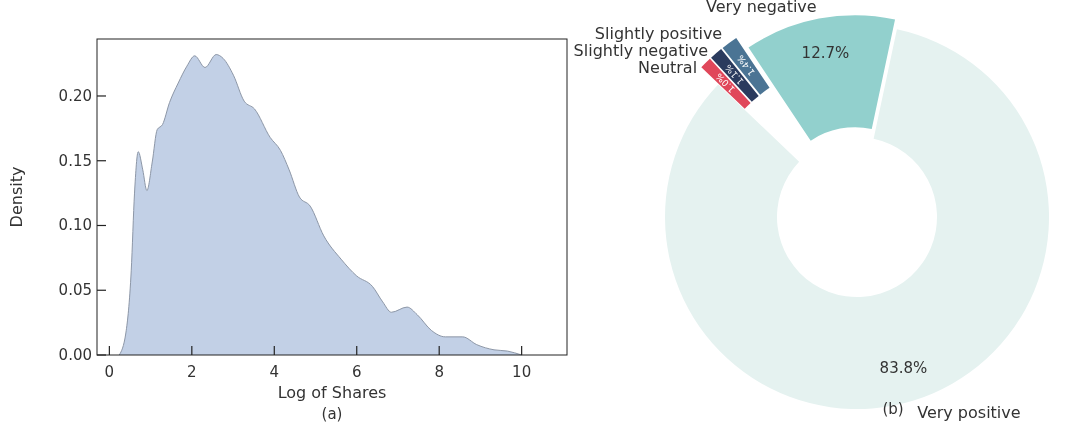 The height and width of the screenshot is (440, 1079). I want to click on data-label: 83.8%, so click(903, 367).